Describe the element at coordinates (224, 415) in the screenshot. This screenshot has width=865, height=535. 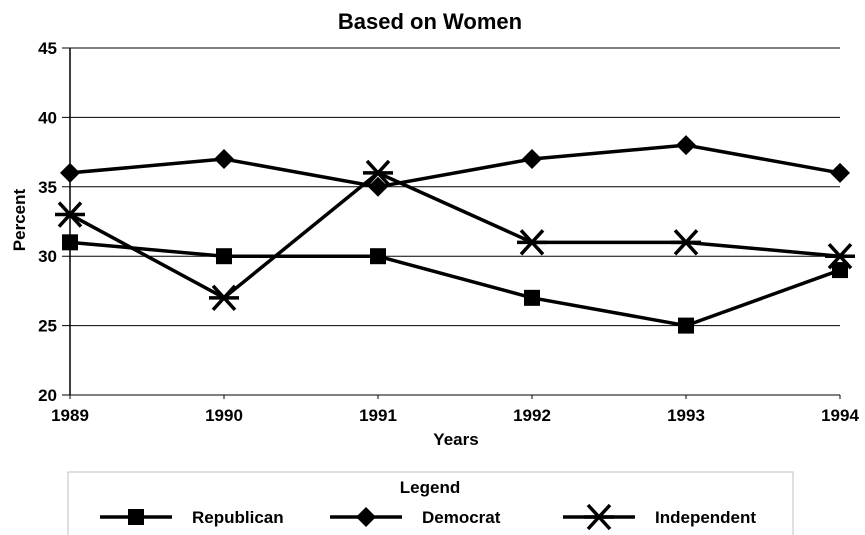
I see `x-tick-label: 1990` at that location.